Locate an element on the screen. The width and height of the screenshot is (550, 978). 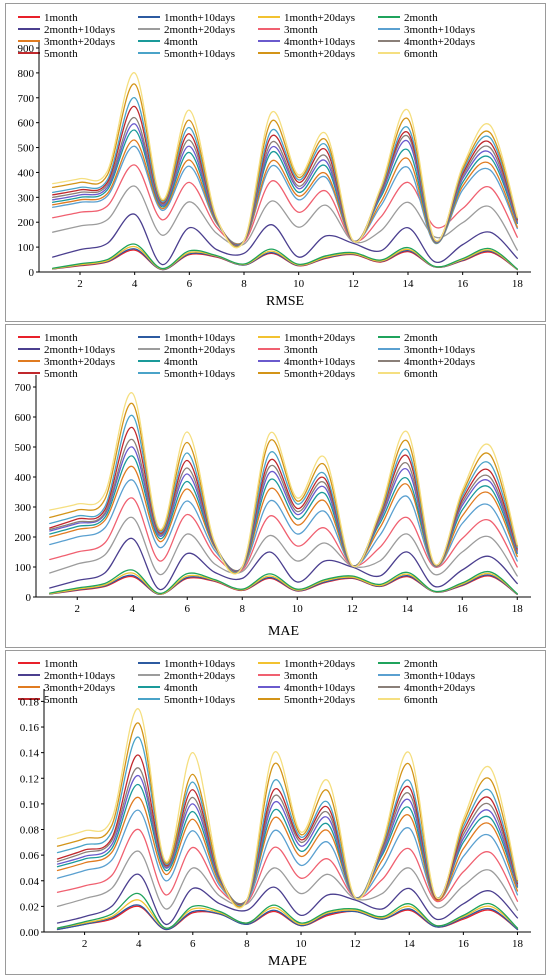
mae-x-tick-label: 6 is located at coordinates (188, 609).